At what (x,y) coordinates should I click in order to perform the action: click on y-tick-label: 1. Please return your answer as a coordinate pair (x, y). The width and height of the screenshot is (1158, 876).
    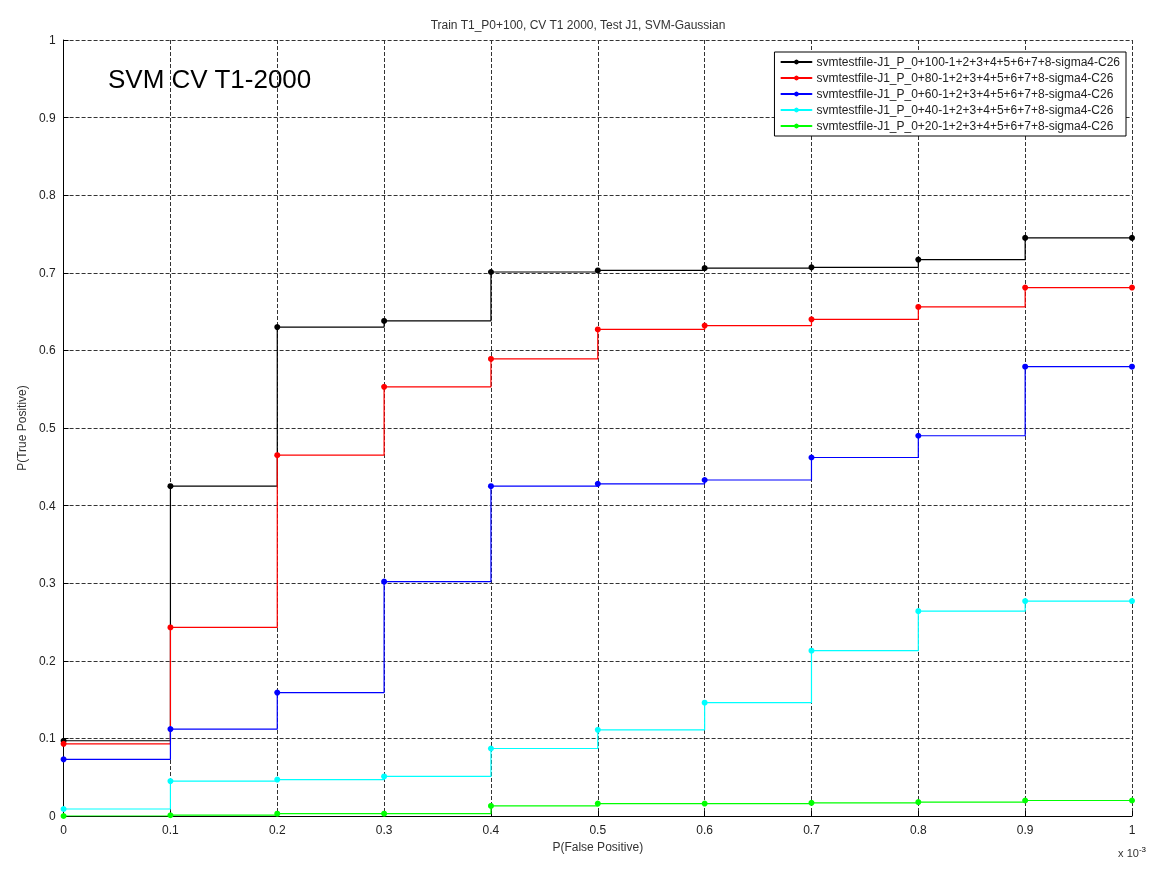
    Looking at the image, I should click on (52, 40).